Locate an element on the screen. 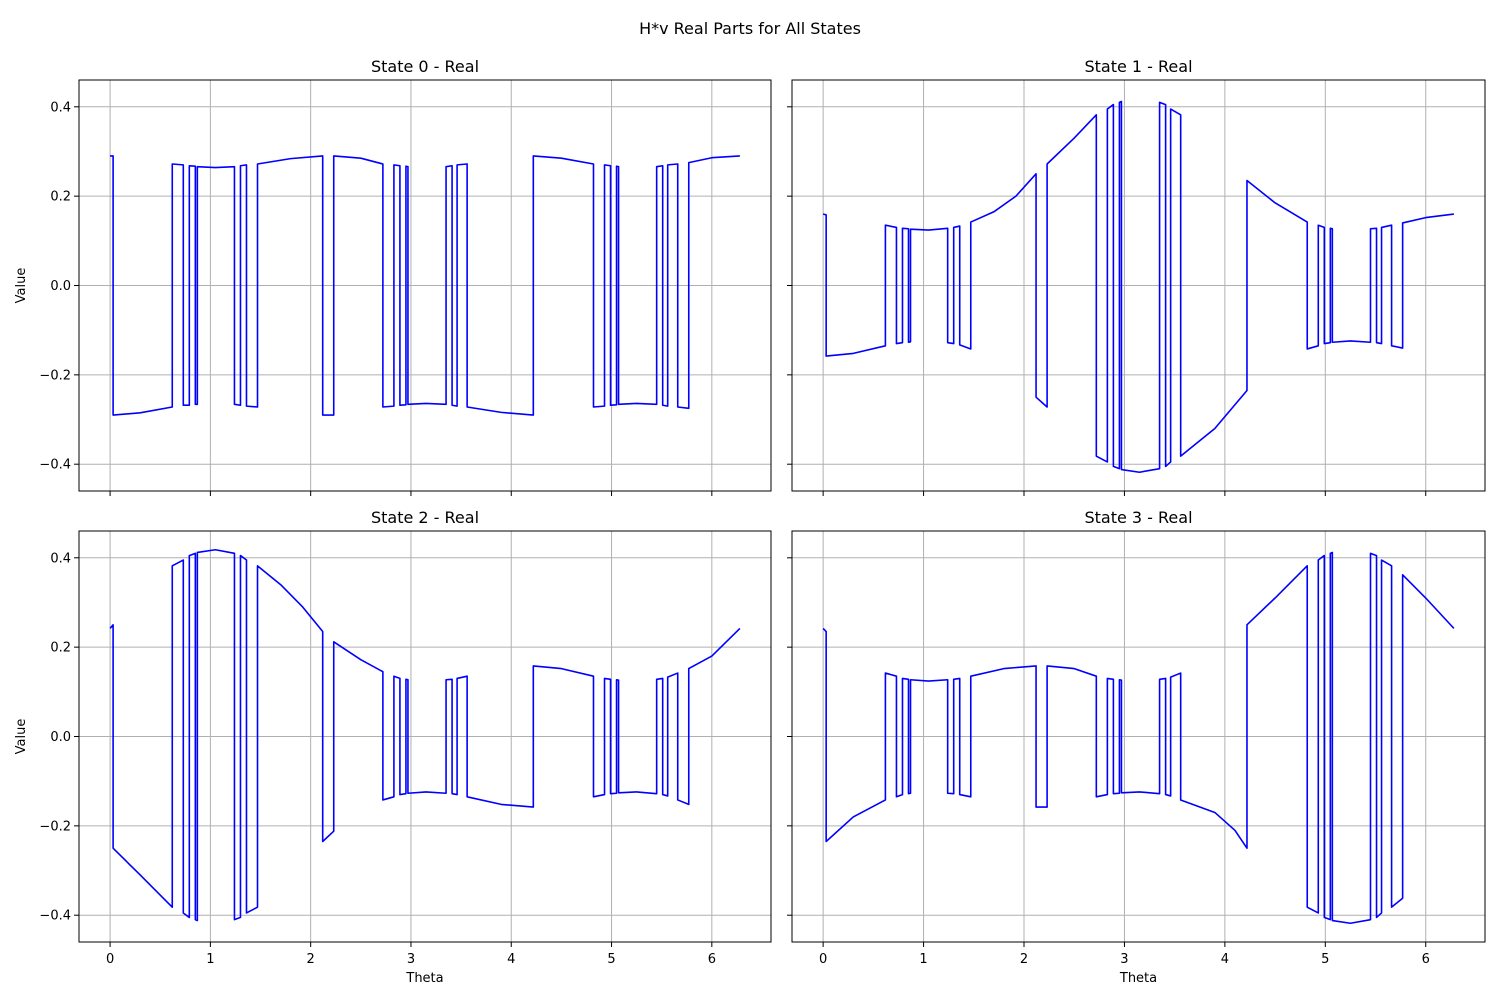 This screenshot has width=1500, height=1000. subplot-title: State 2 - Real is located at coordinates (425, 517).